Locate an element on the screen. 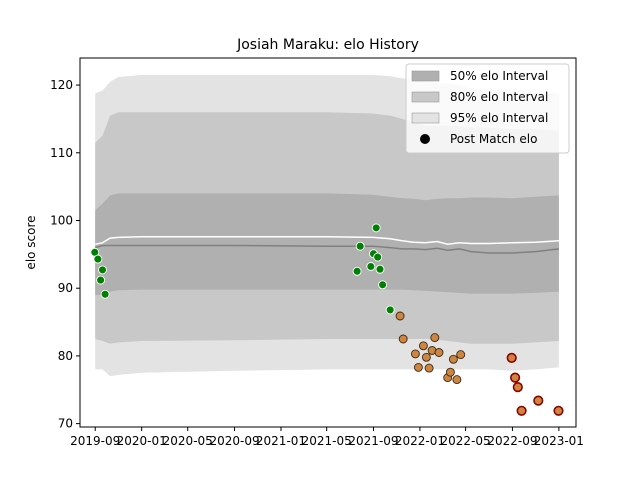  x-tick-label: 2020-01 is located at coordinates (142, 441).